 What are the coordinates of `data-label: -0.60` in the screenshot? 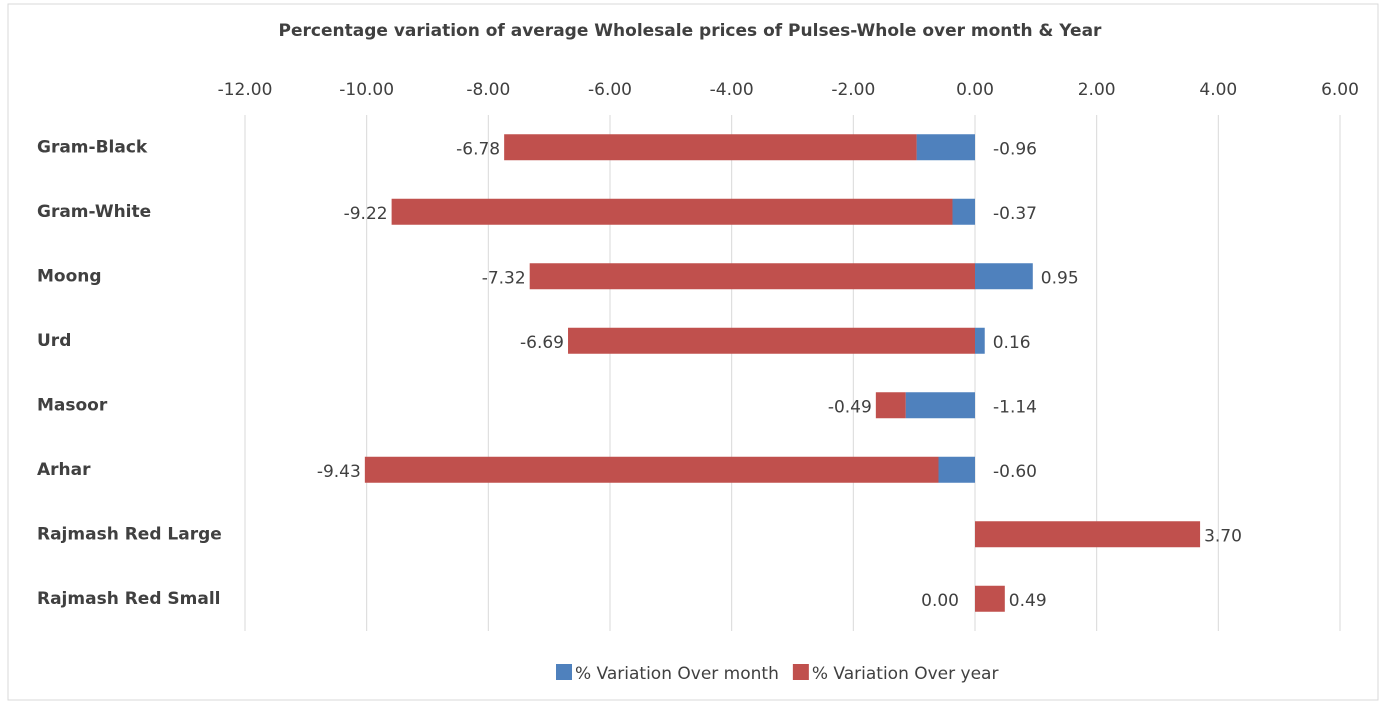 It's located at (1015, 472).